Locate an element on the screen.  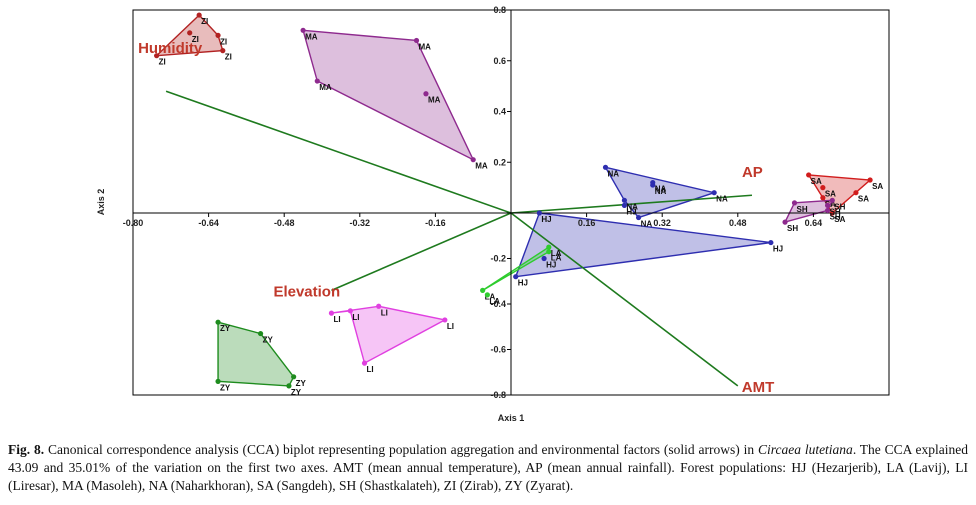
arrow-humidity is located at coordinates (338, 152).